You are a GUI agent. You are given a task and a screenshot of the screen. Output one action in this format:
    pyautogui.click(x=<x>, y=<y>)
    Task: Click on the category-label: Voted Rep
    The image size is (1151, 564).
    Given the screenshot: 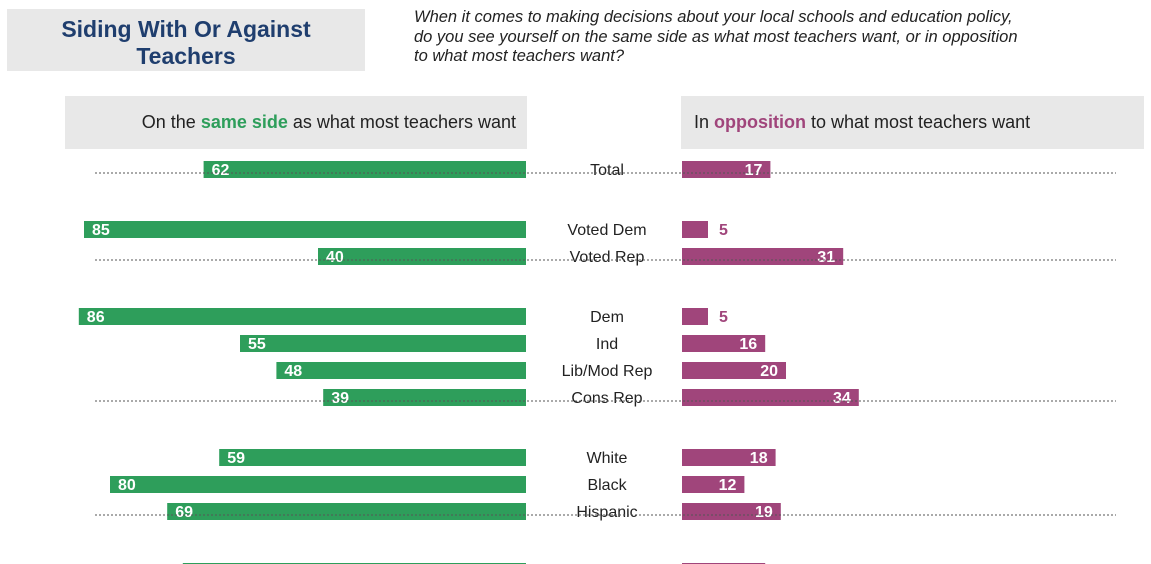 What is the action you would take?
    pyautogui.click(x=607, y=257)
    